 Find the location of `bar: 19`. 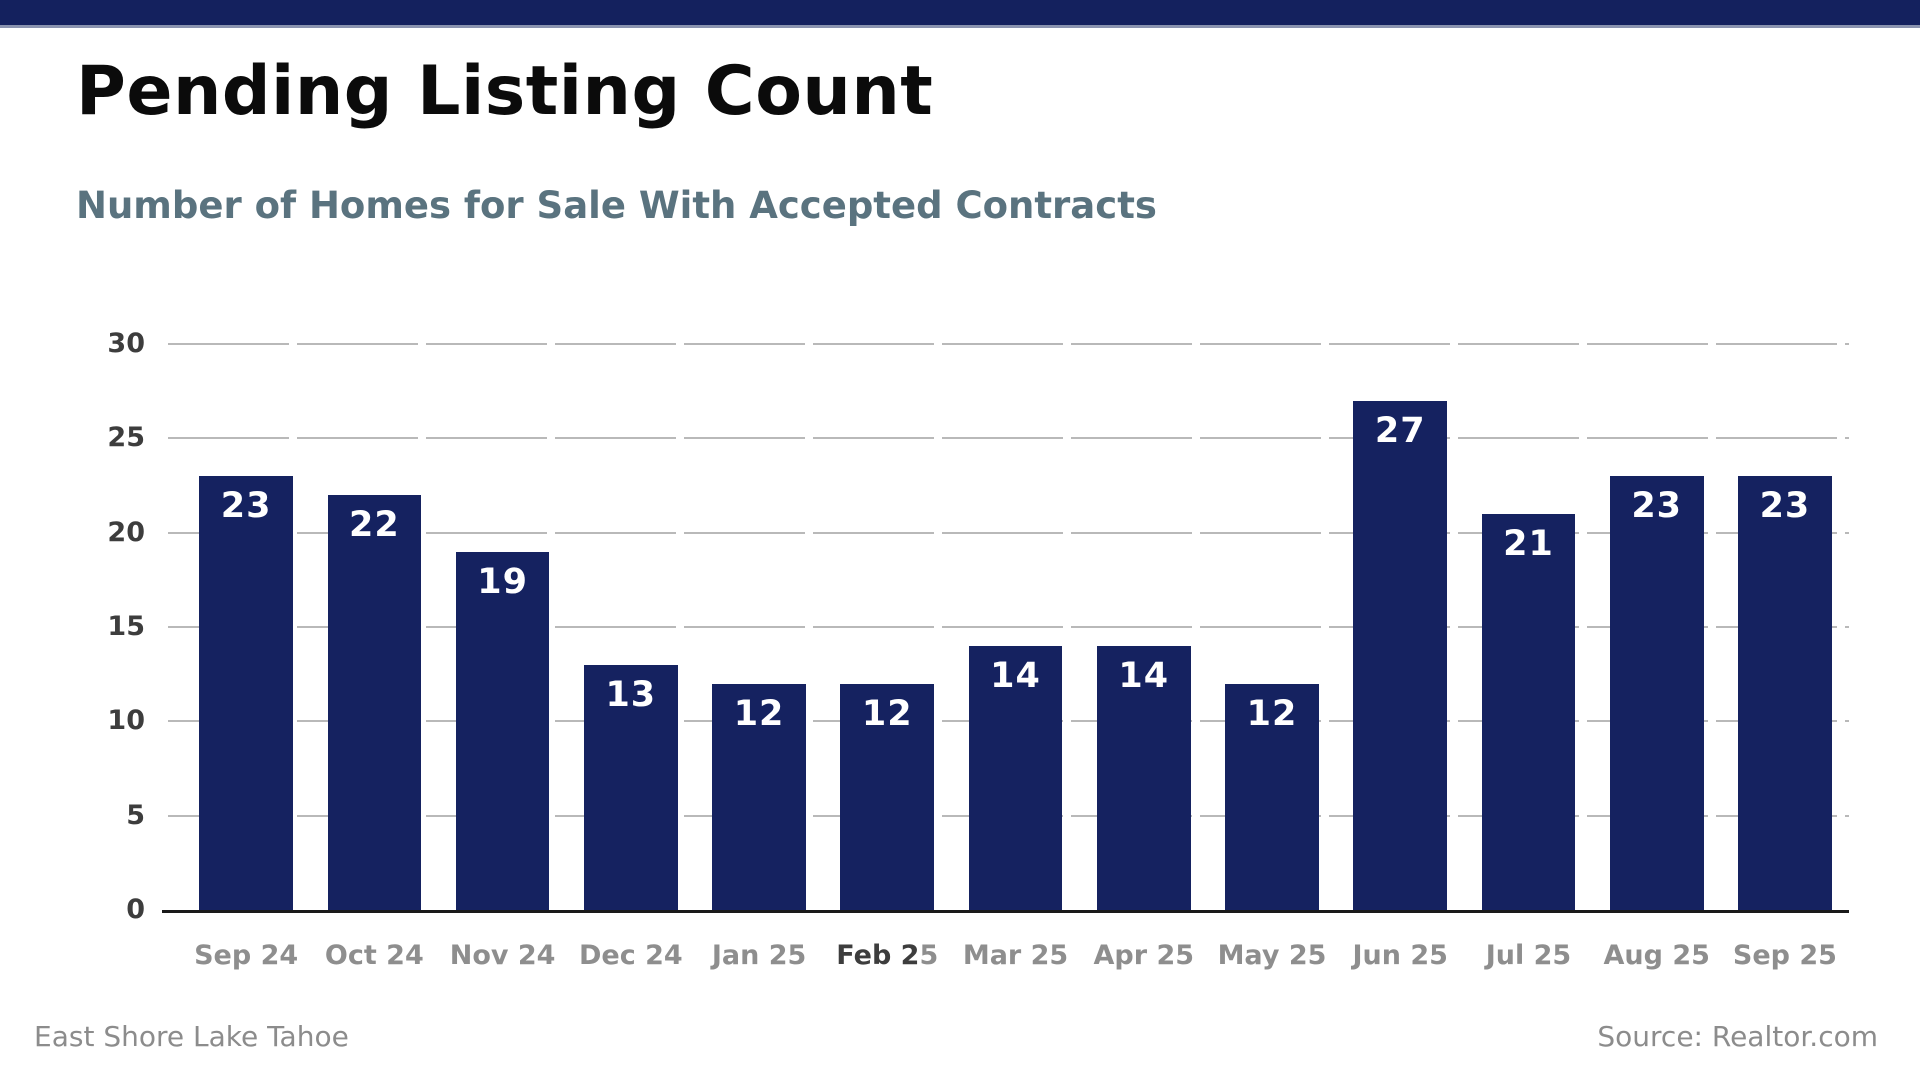

bar: 19 is located at coordinates (502, 730).